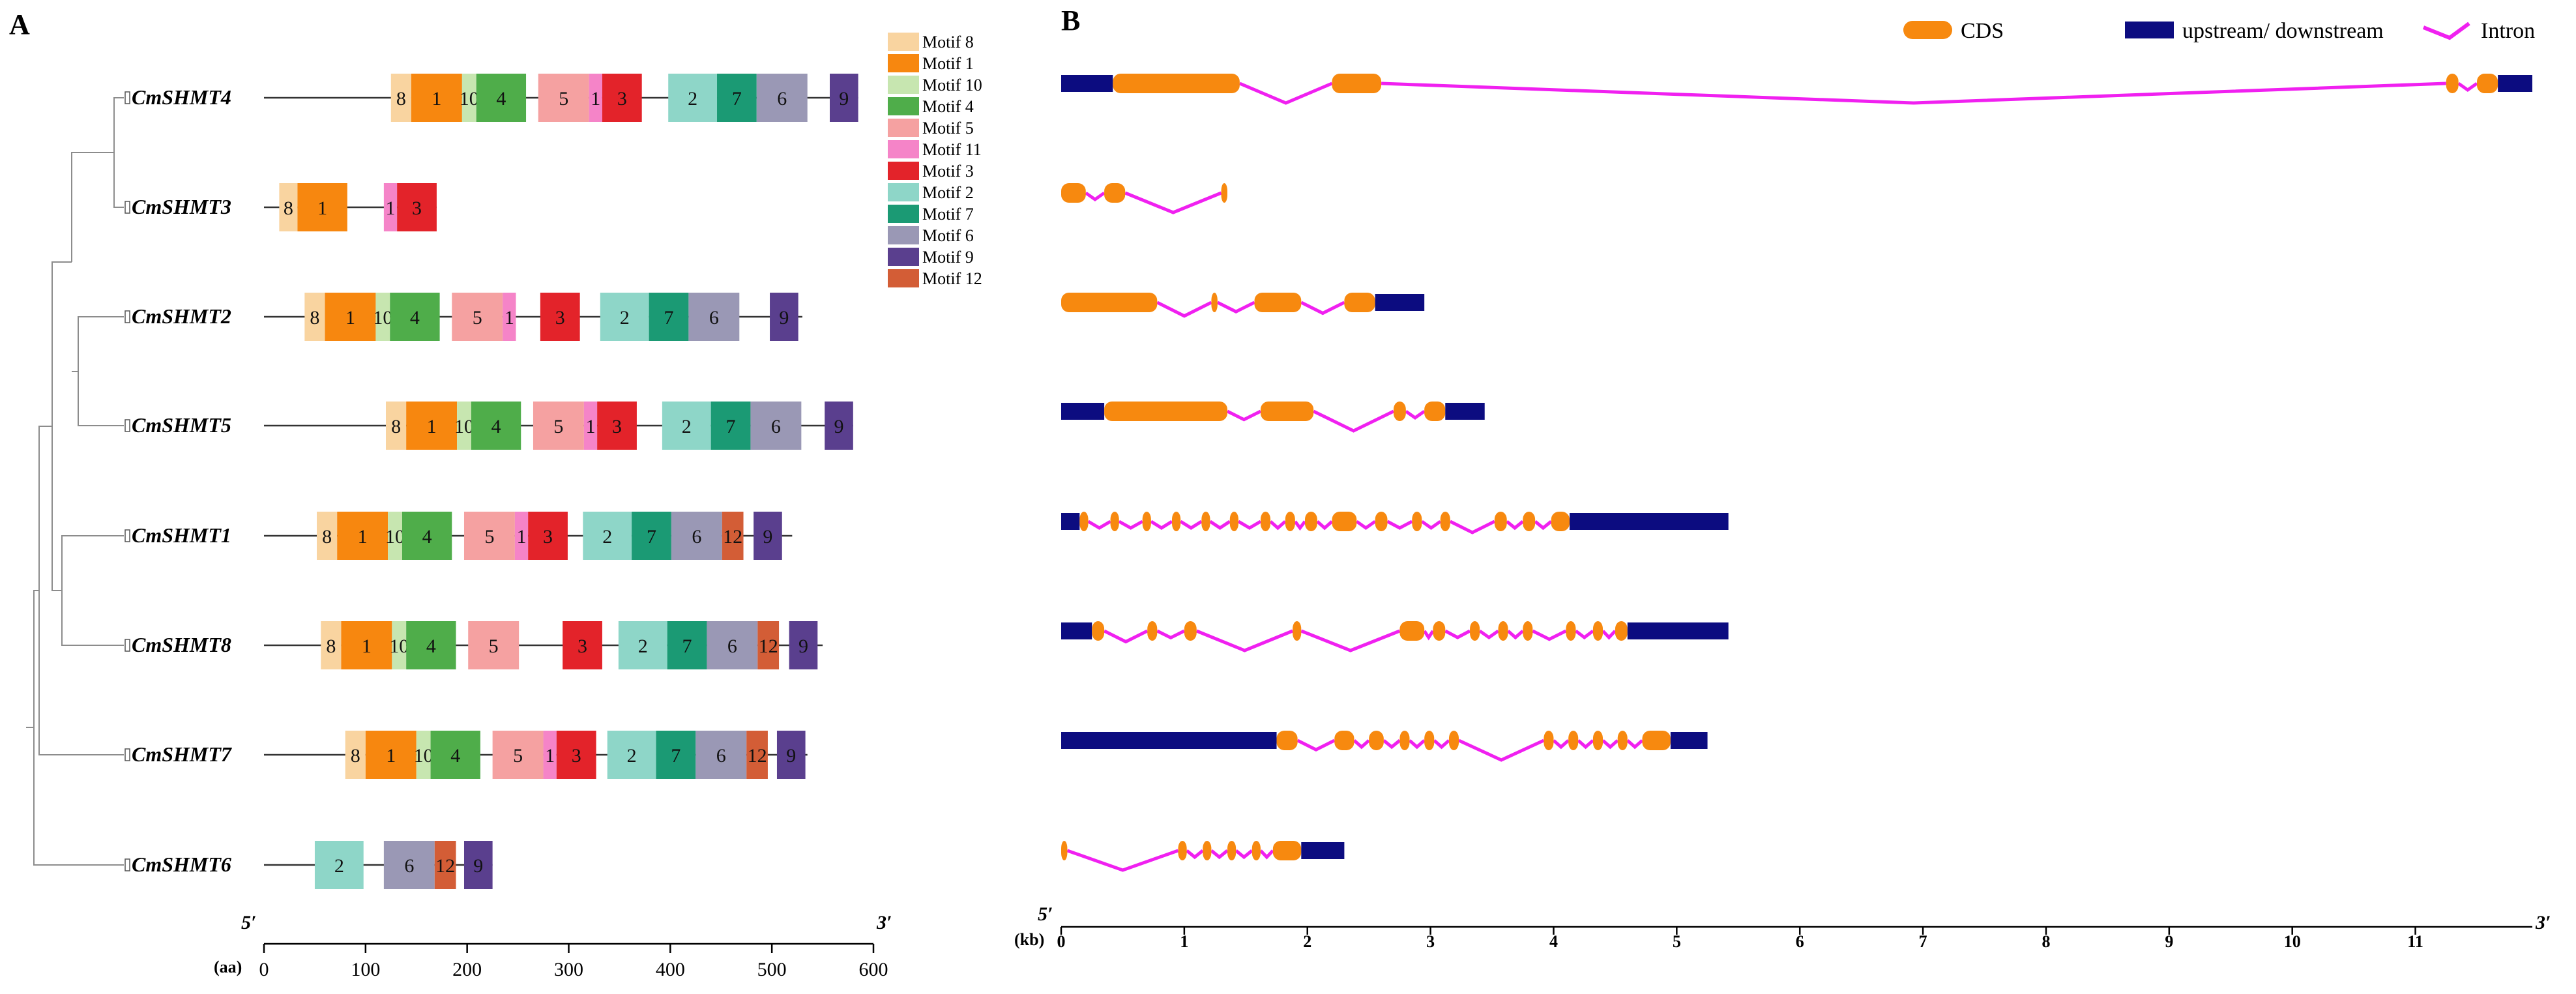  I want to click on gene-structure-cmshmt5, so click(1273, 417).